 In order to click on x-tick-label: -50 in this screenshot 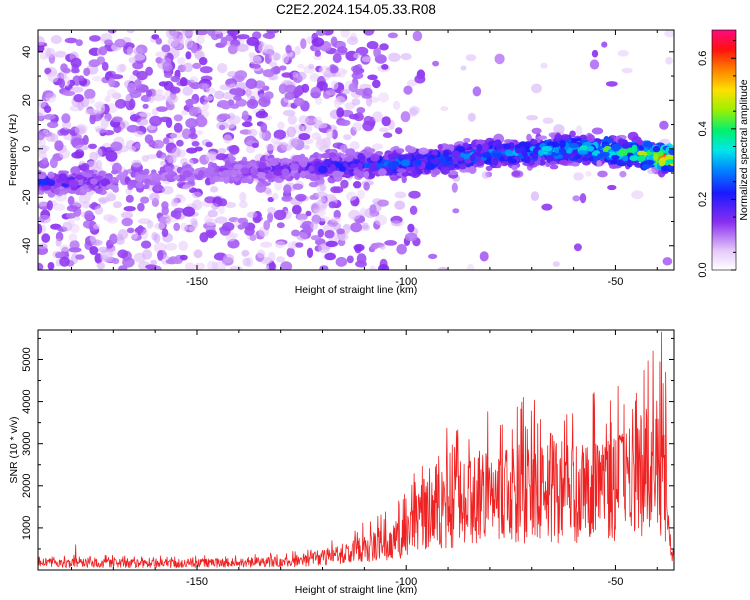, I will do `click(615, 582)`.